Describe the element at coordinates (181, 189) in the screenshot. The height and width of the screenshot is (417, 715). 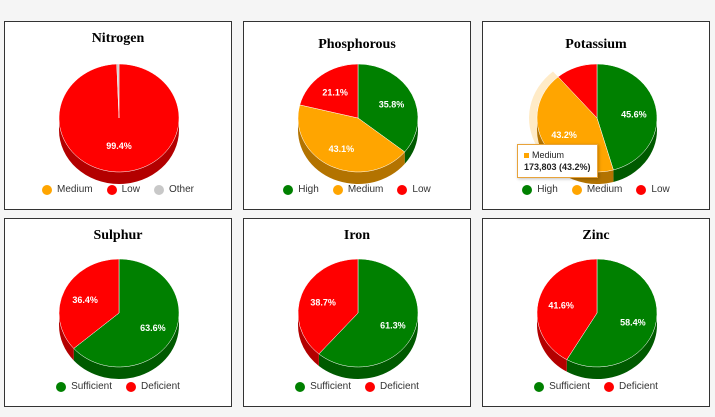
I see `legend-label: Other` at that location.